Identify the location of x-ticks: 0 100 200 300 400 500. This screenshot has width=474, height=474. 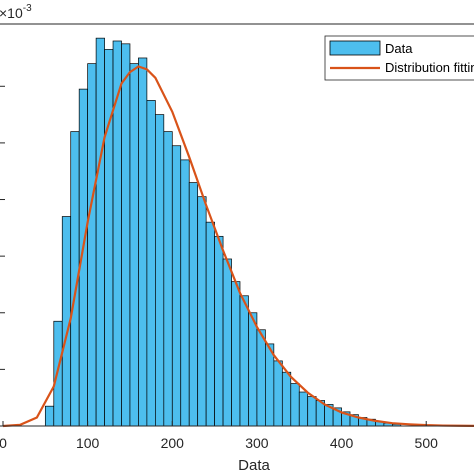
(219, 436).